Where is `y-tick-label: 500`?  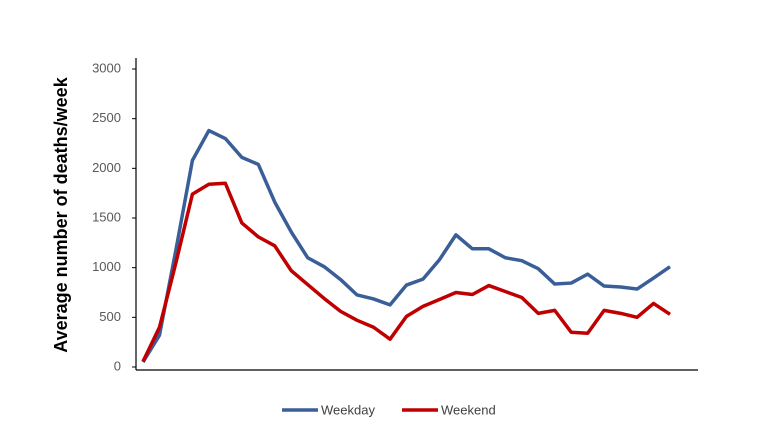
y-tick-label: 500 is located at coordinates (110, 316).